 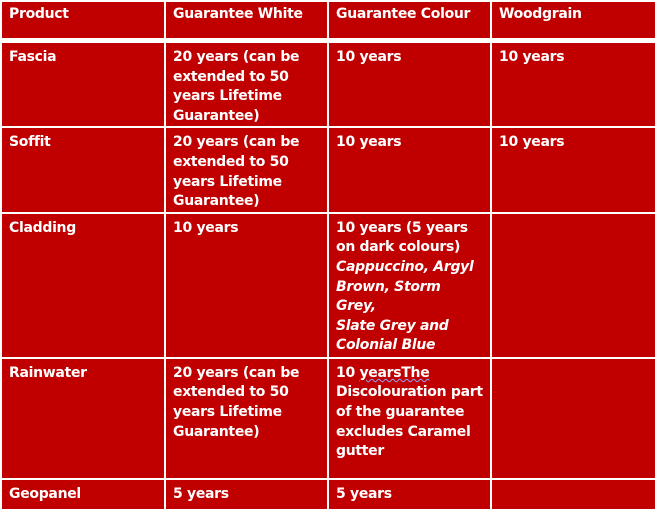 What do you see at coordinates (409, 494) in the screenshot?
I see `colour-cell: 5 years` at bounding box center [409, 494].